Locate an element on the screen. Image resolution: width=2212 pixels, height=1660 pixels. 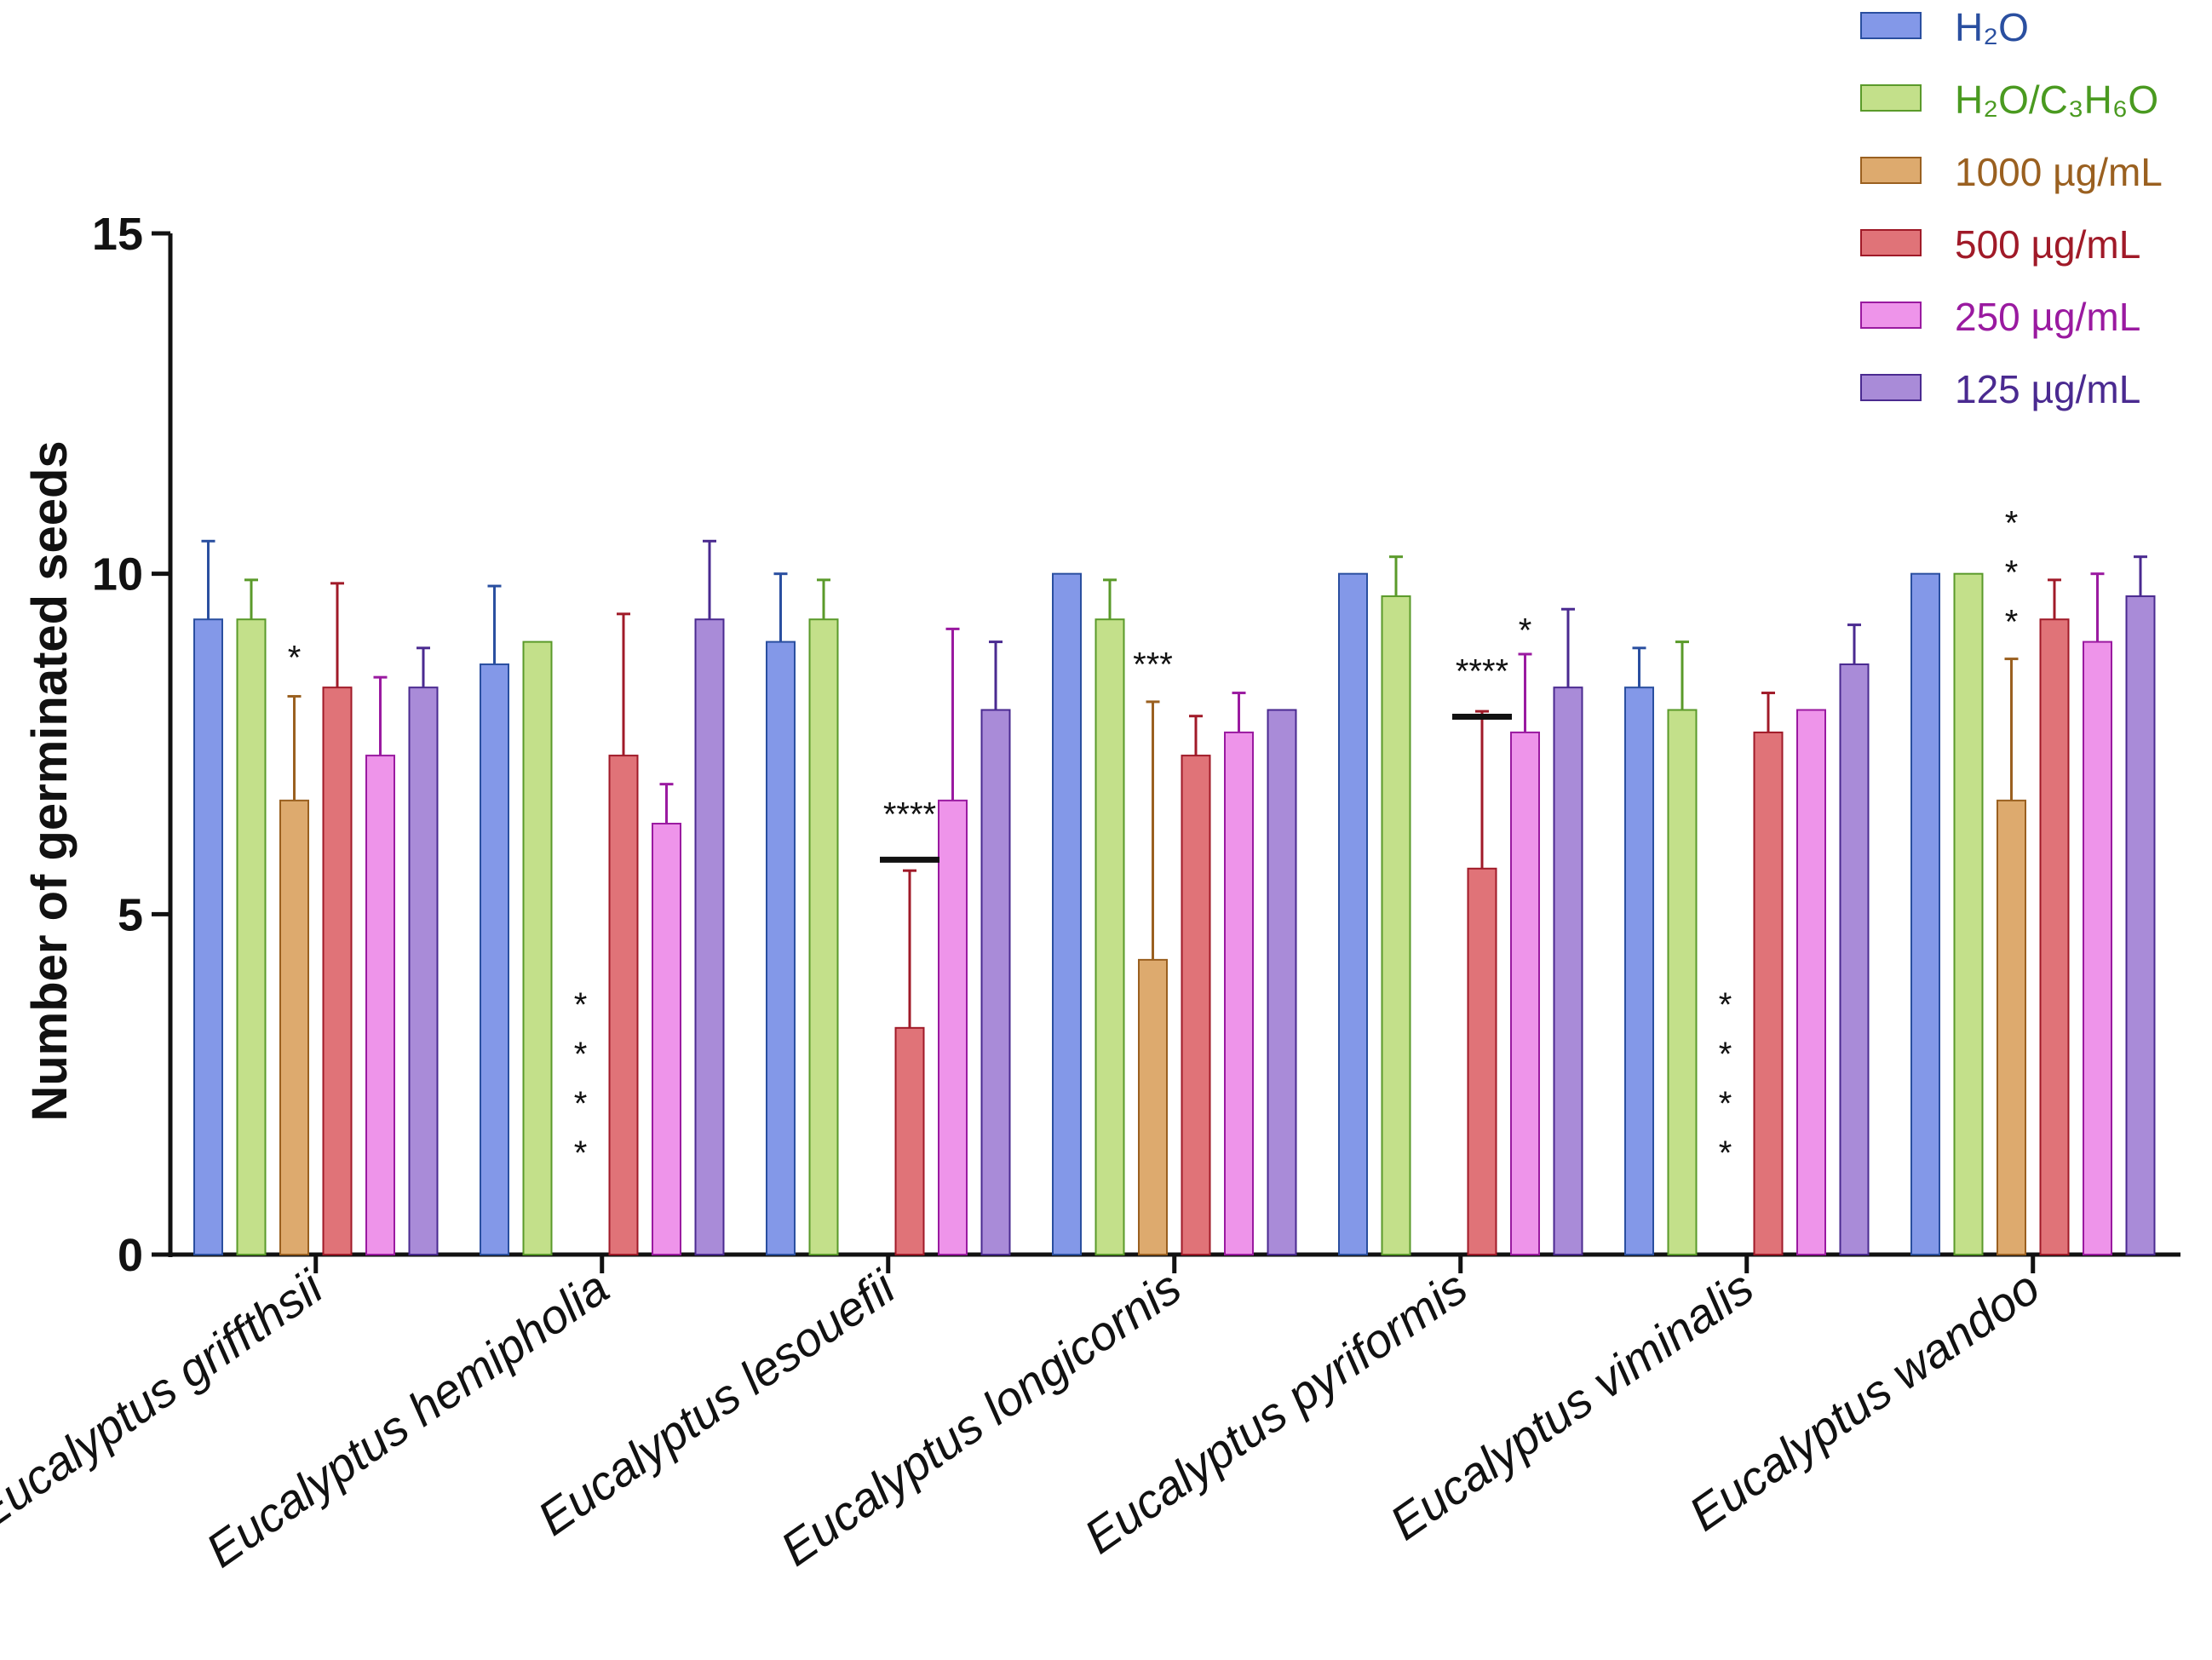
y-tick-label: 10 is located at coordinates (117, 574).